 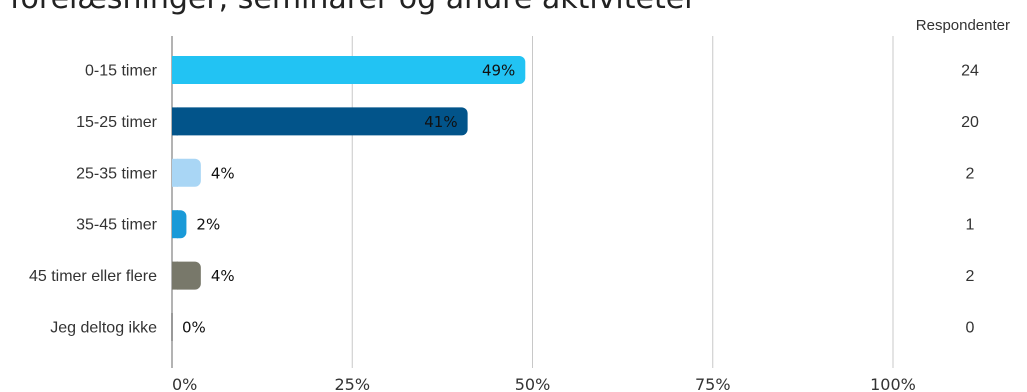 I want to click on respondent-count: 24, so click(x=970, y=71).